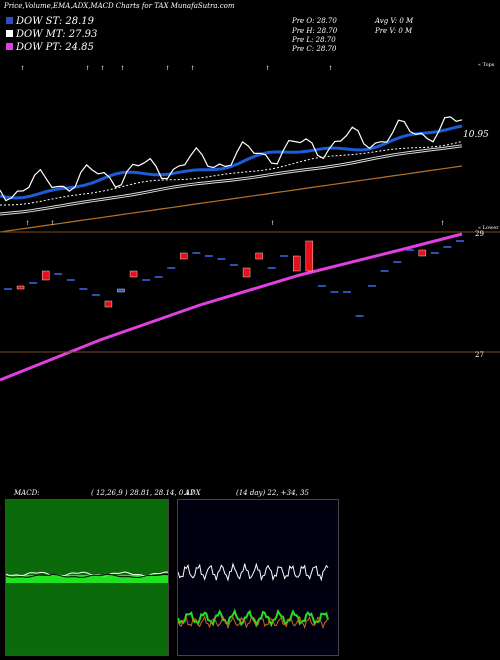  Describe the element at coordinates (486, 65) in the screenshot. I see `axis-top-label: « Tops` at that location.